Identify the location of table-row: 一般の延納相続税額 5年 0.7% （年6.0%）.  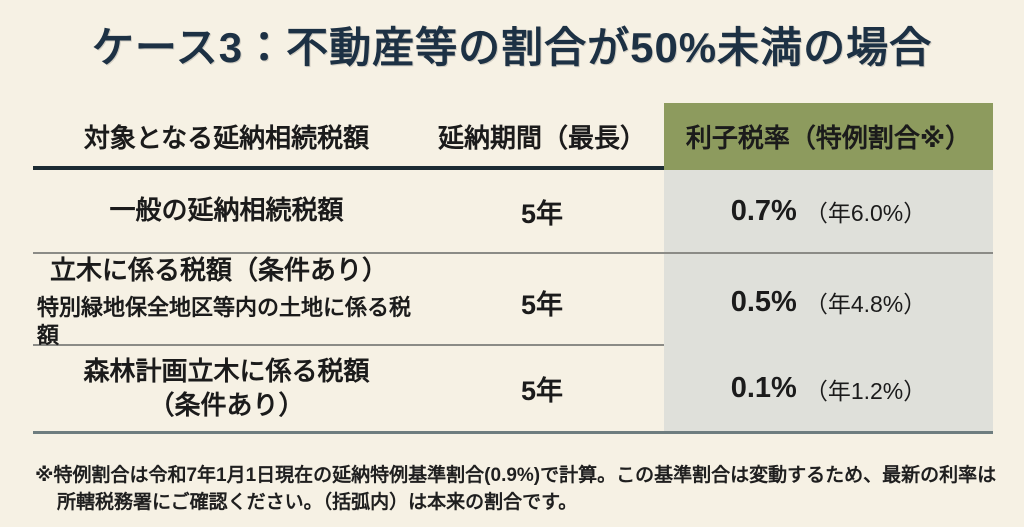
(513, 212).